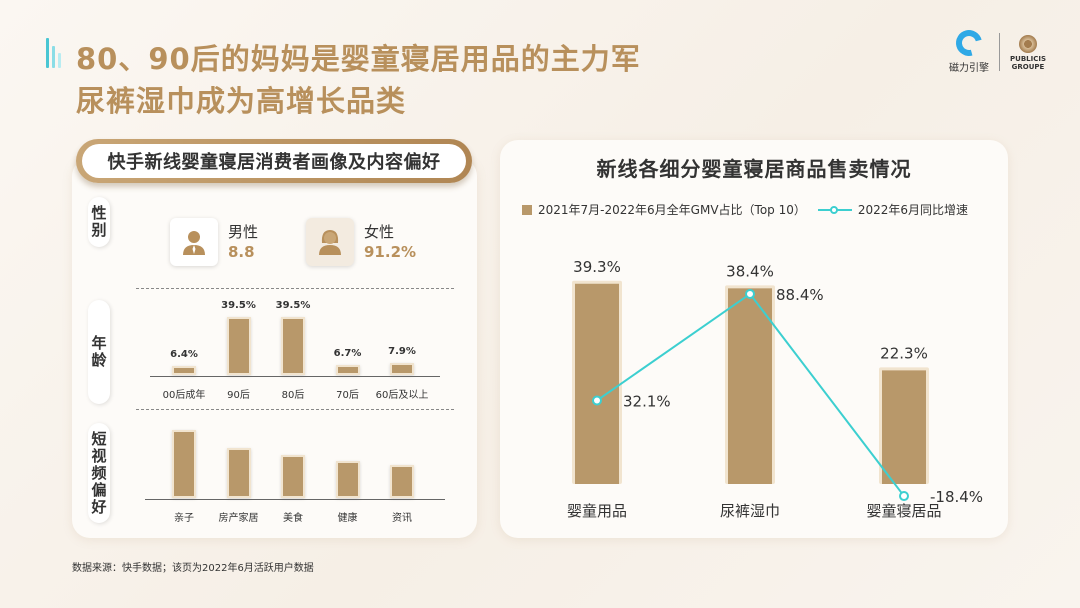 The image size is (1080, 608). I want to click on cili-logo-icon, so click(969, 43).